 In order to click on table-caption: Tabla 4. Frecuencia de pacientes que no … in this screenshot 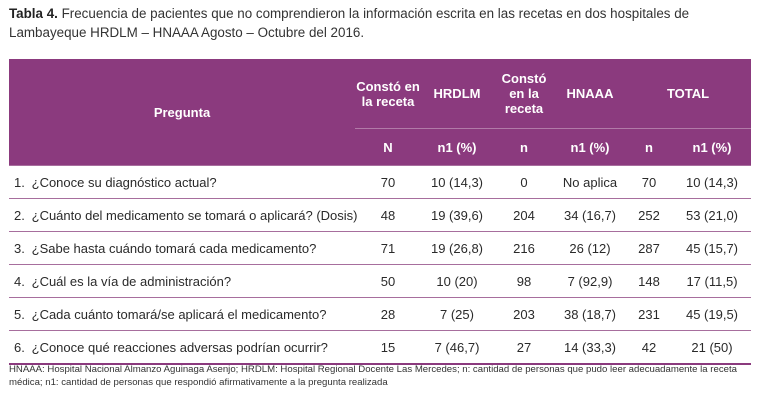, I will do `click(381, 23)`.